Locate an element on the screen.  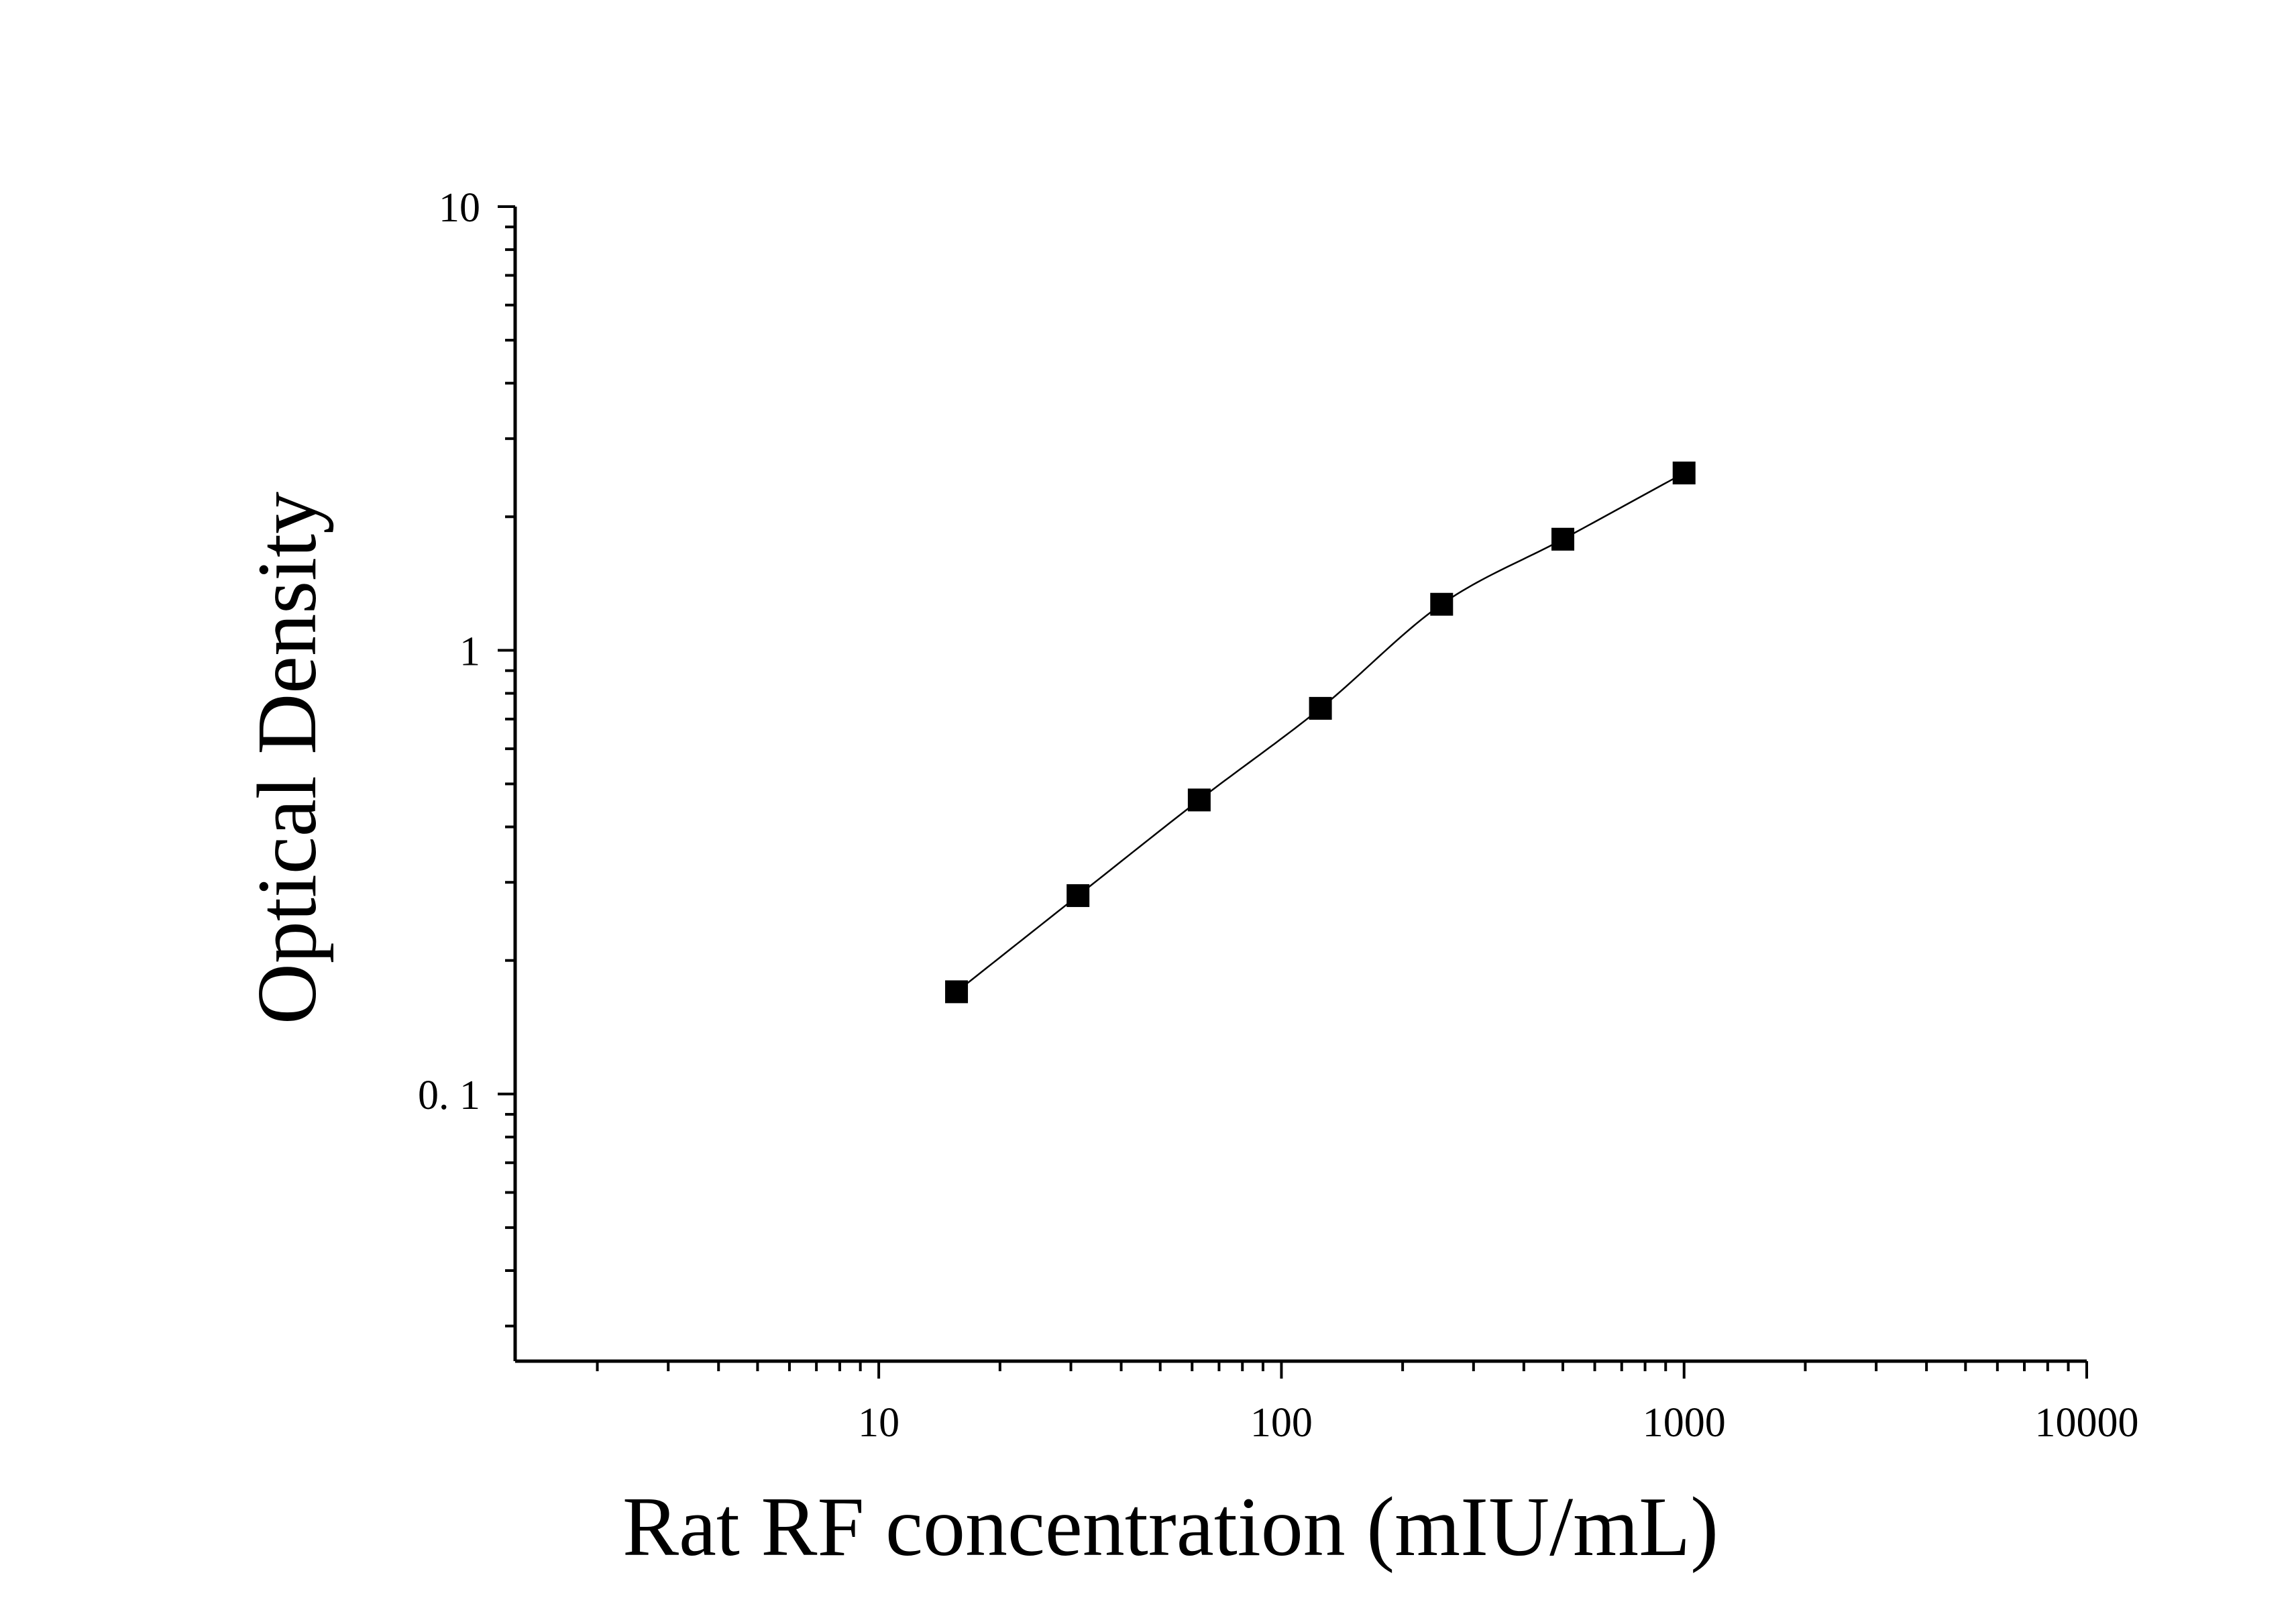
x-tick-label: 10000 is located at coordinates (2087, 1423).